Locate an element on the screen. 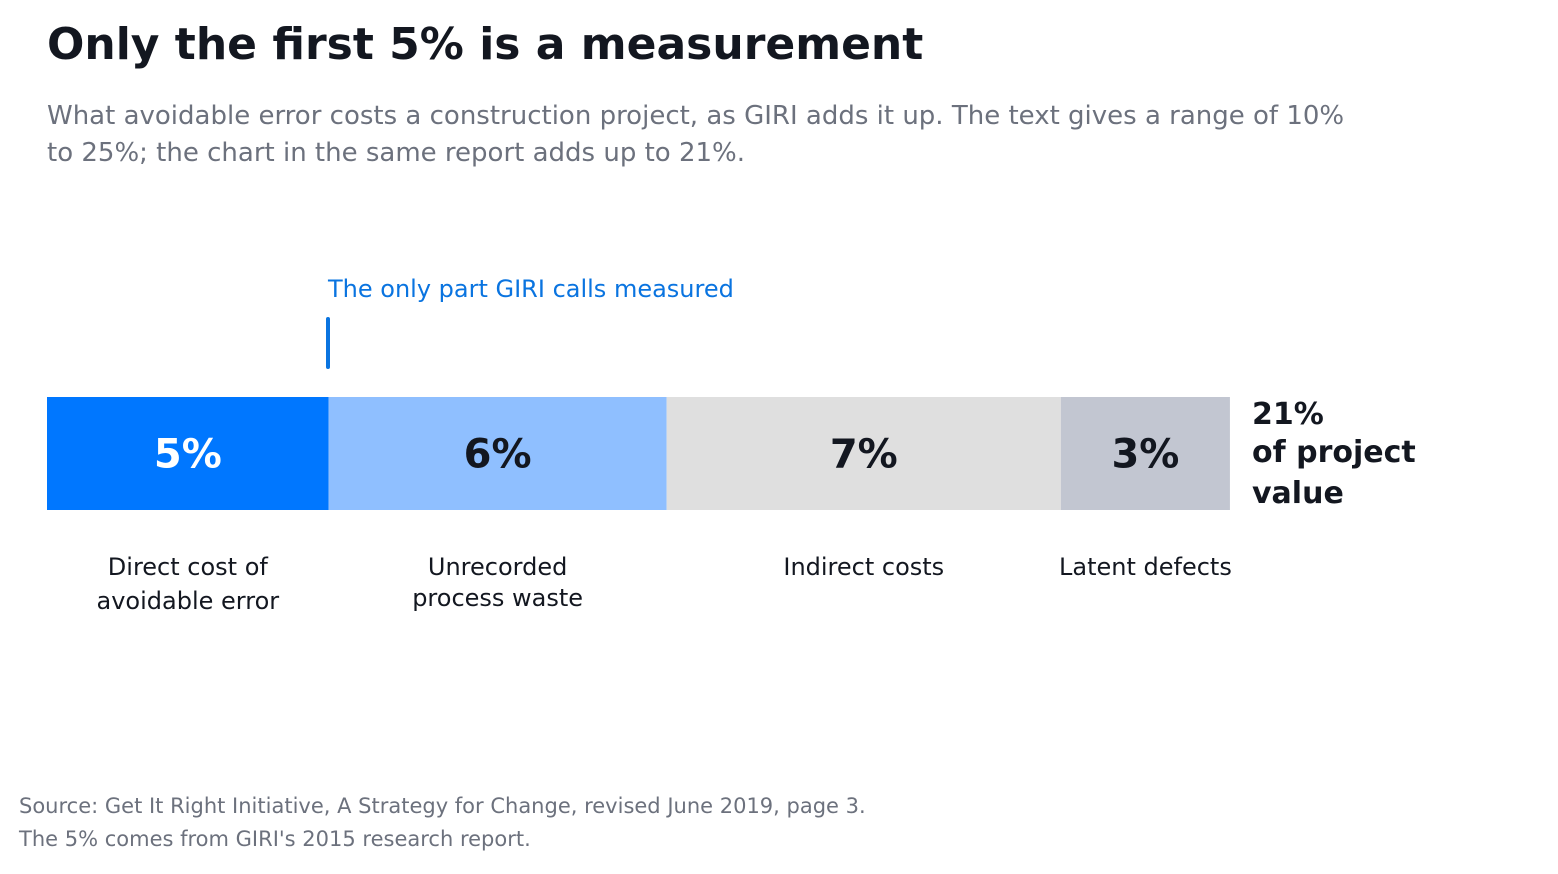 The height and width of the screenshot is (874, 1558). value-label-indirect-costs: 7% is located at coordinates (864, 455).